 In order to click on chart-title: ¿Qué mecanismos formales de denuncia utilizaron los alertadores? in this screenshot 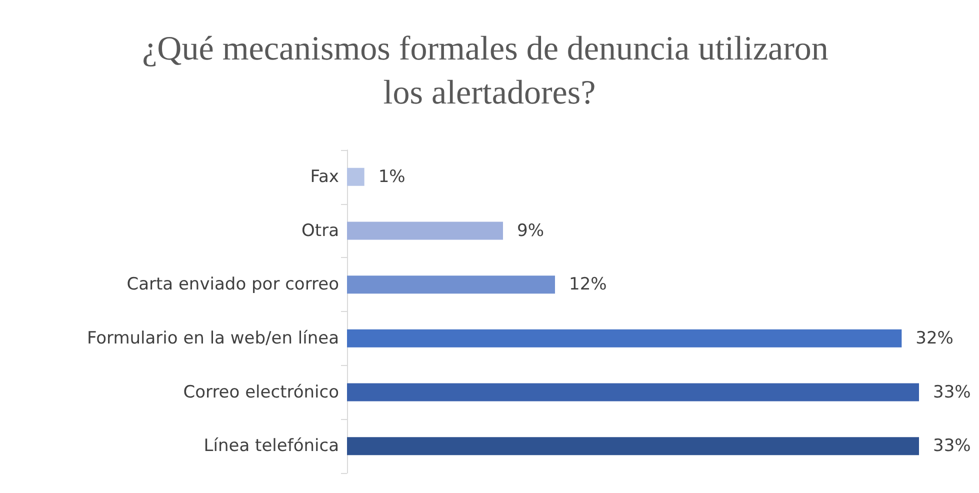, I will do `click(489, 71)`.